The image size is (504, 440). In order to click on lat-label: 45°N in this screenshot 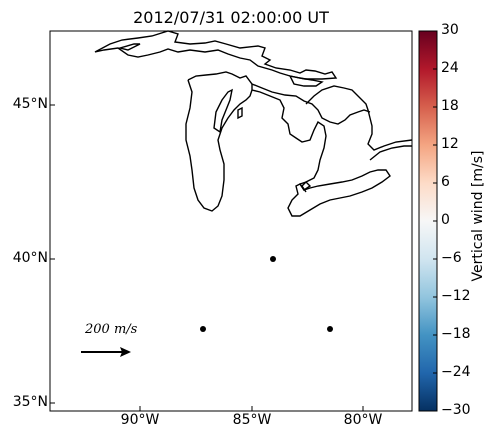, I will do `click(30, 104)`.